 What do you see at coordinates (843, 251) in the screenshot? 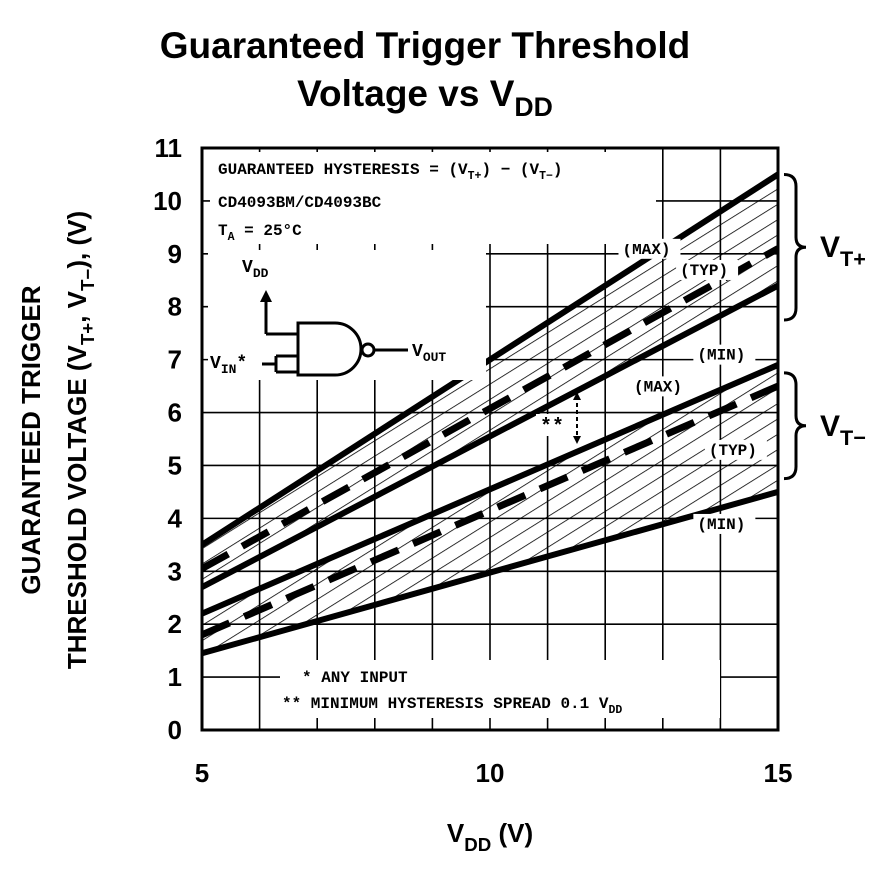
I see `band-label: VT+` at bounding box center [843, 251].